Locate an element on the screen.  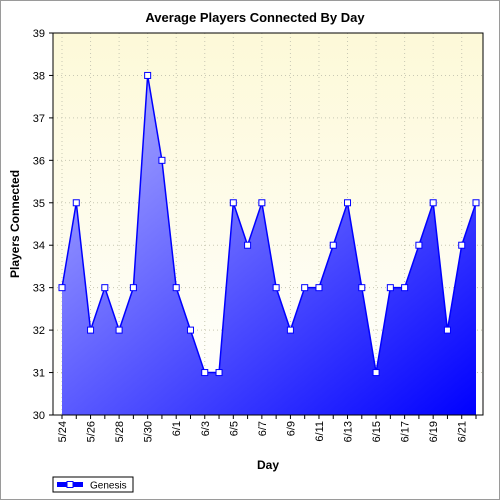
x-tick-label: 5/28 is located at coordinates (120, 431).